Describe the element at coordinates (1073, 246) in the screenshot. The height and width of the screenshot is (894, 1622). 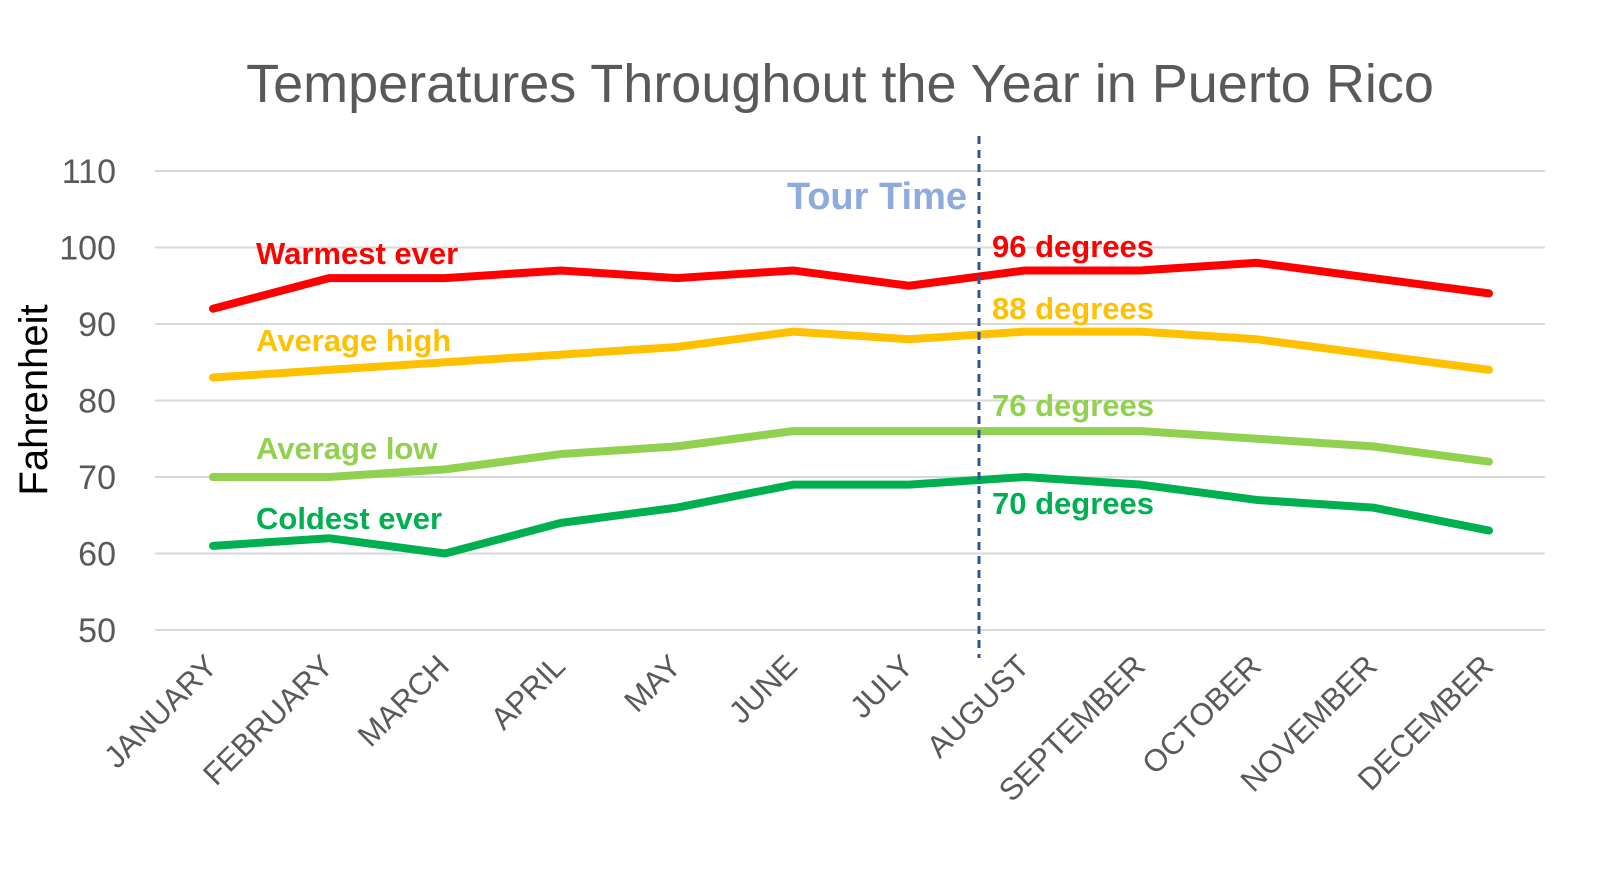
I see `degree-callout: 96 degrees` at that location.